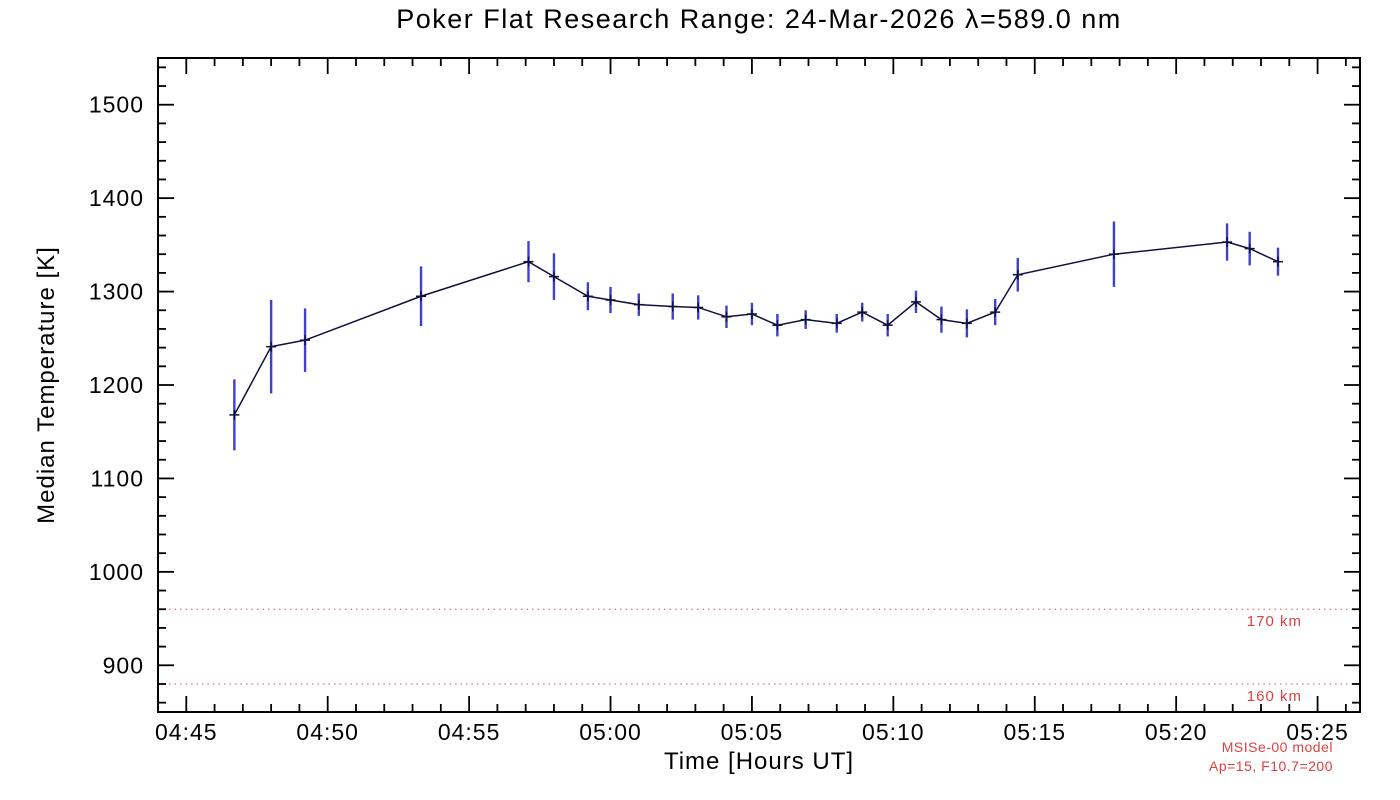  I want to click on x-tick-label: 05:20, so click(1176, 732).